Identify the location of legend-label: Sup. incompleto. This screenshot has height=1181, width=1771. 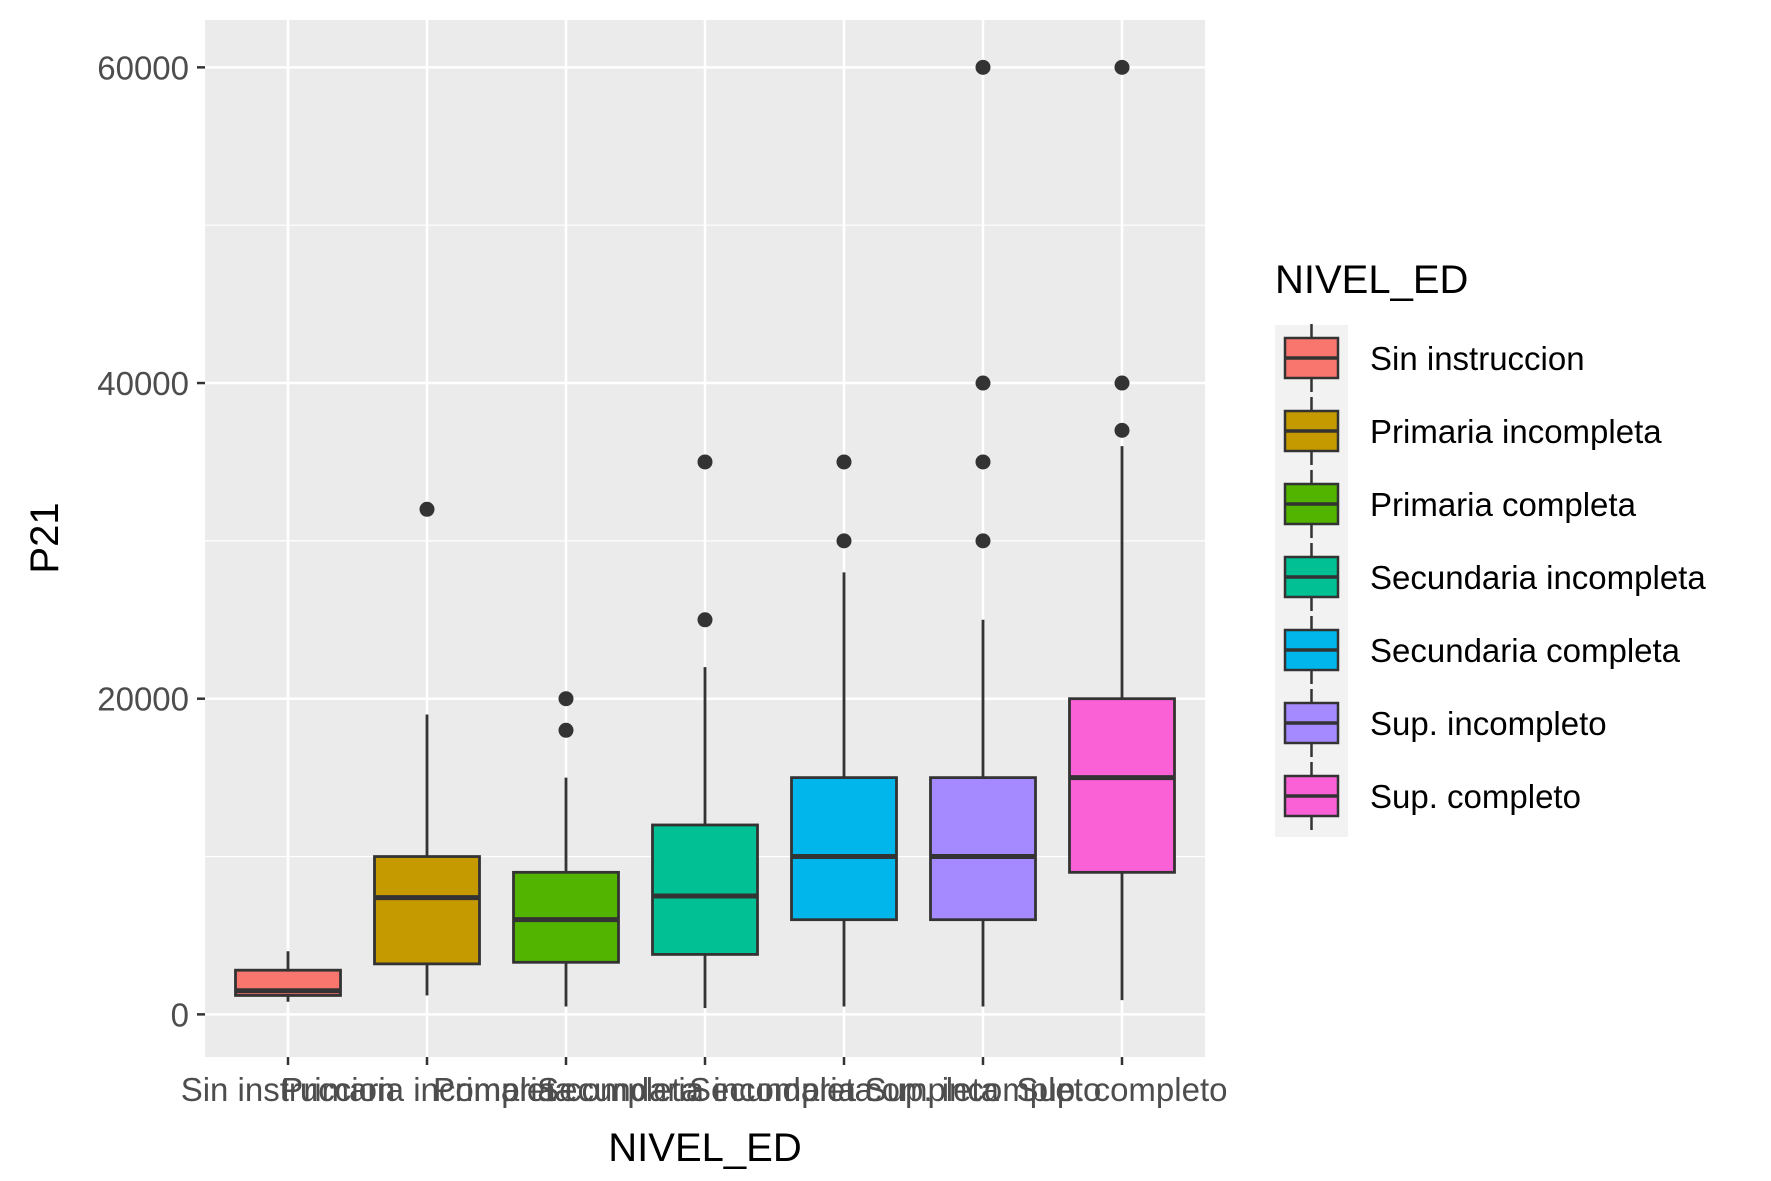
(1488, 723).